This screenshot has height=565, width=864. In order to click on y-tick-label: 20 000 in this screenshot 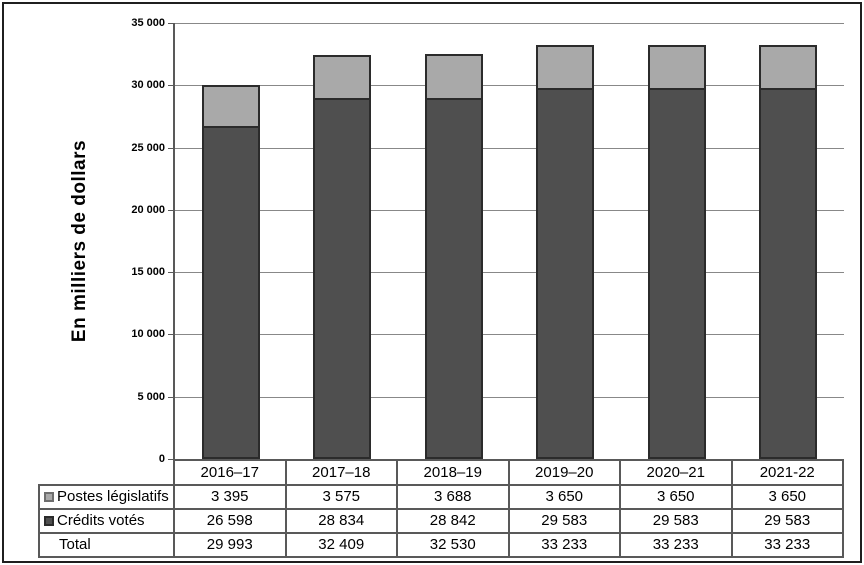, I will do `click(148, 209)`.